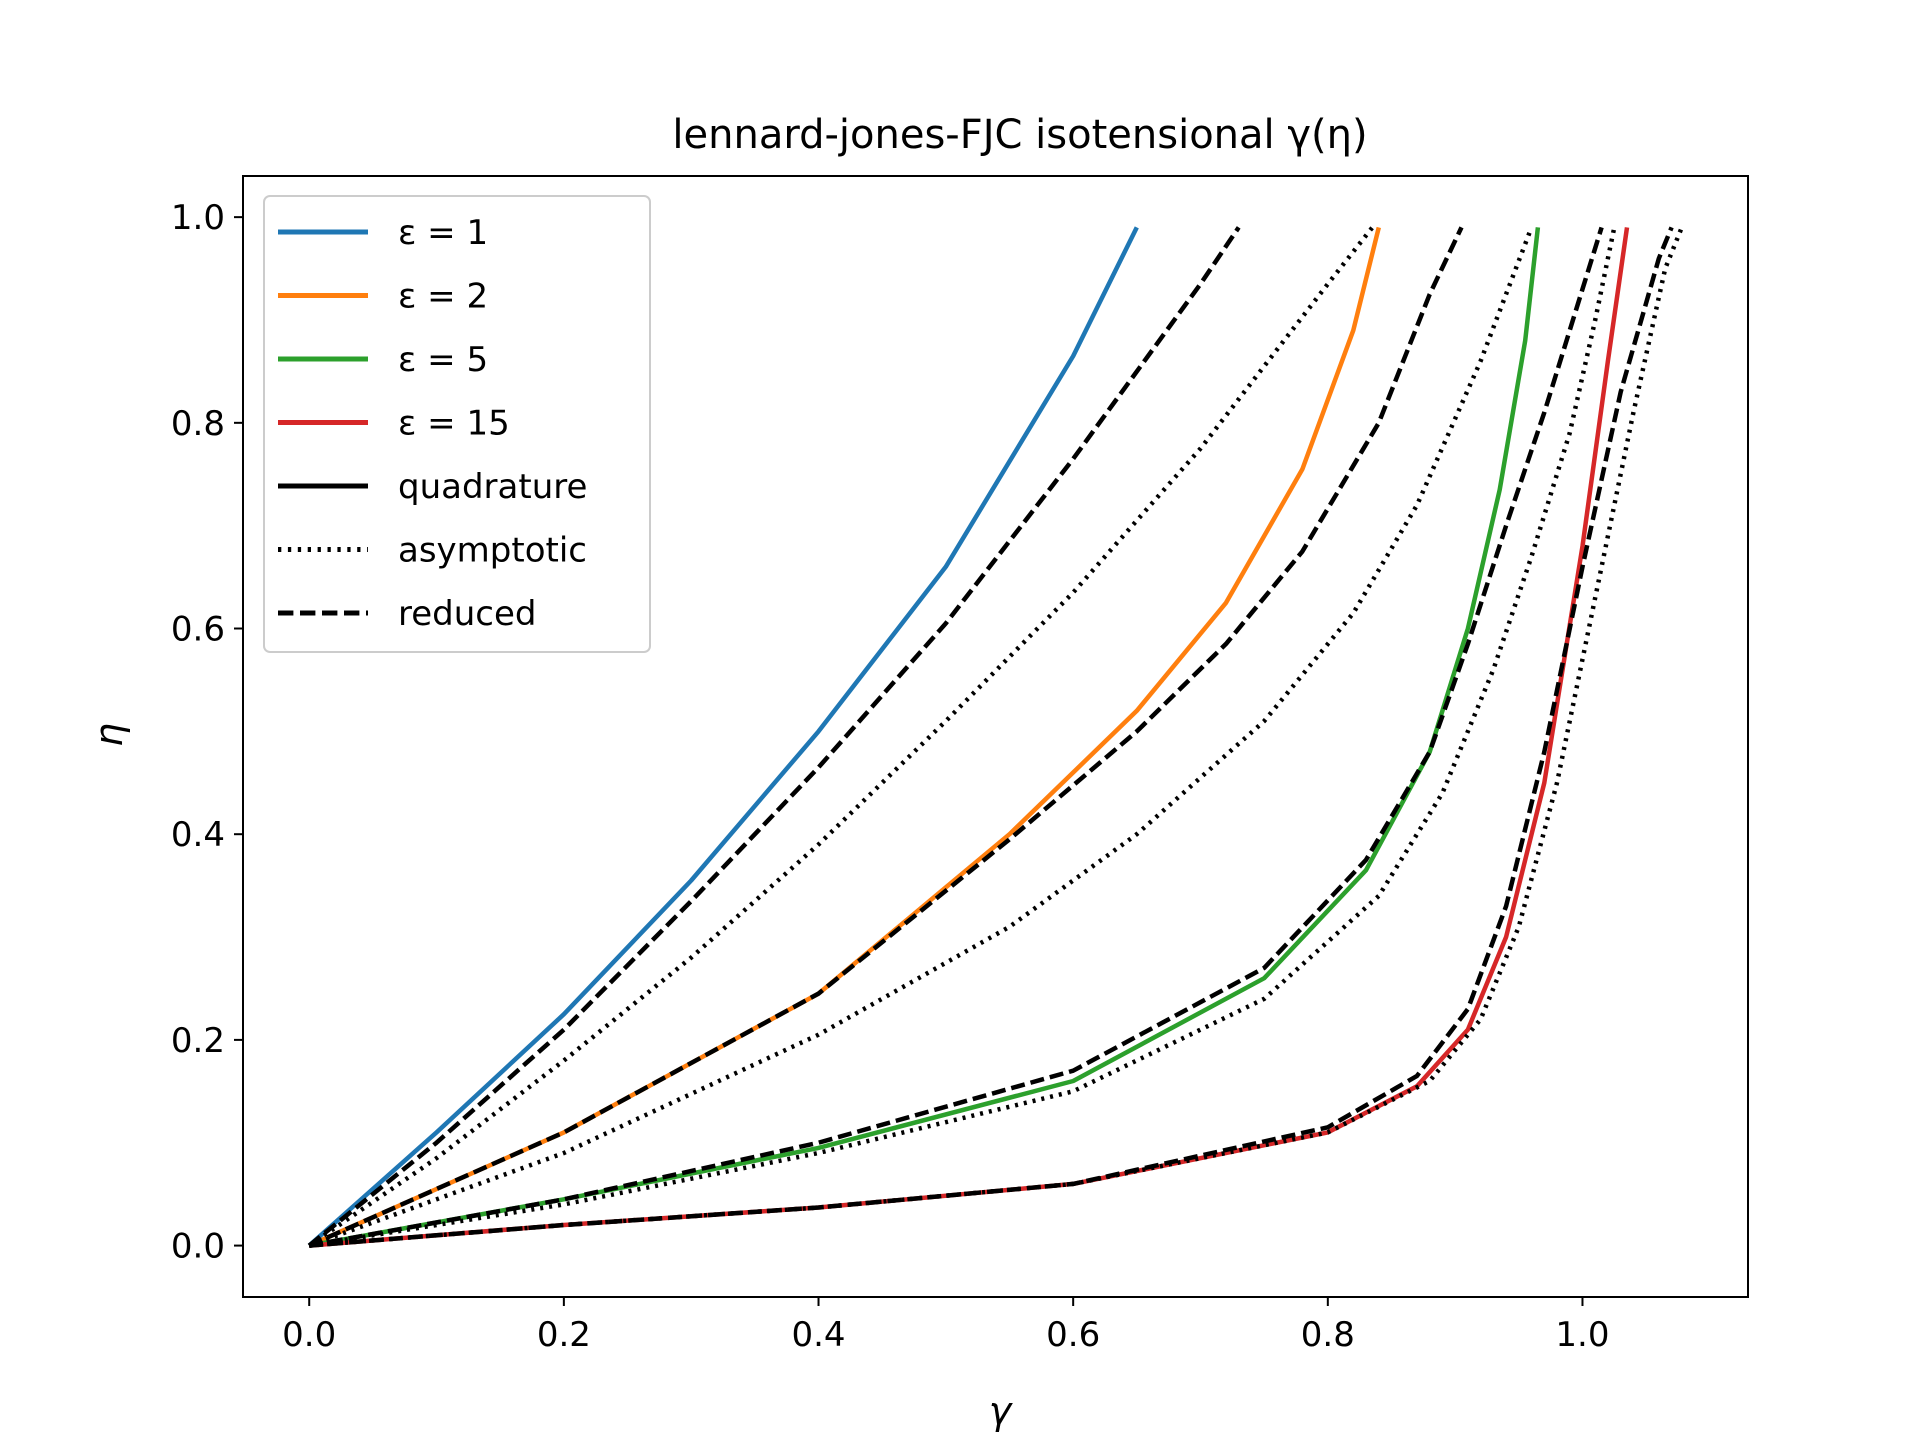 This screenshot has width=1920, height=1444. Describe the element at coordinates (198, 1247) in the screenshot. I see `y-tick-label: 0.0` at that location.